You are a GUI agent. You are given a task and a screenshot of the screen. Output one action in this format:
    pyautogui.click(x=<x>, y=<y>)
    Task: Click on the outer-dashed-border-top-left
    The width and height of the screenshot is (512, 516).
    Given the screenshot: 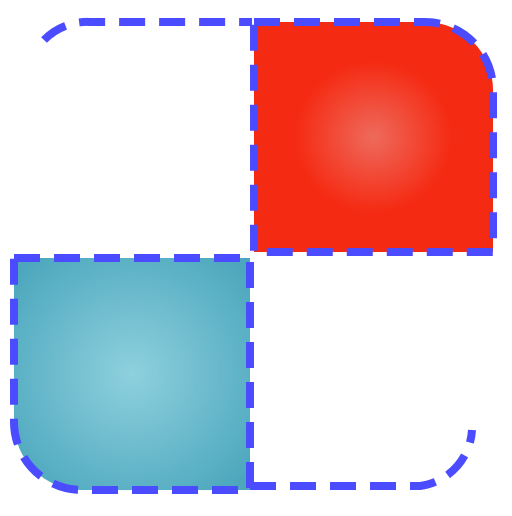 What is the action you would take?
    pyautogui.click(x=146, y=30)
    